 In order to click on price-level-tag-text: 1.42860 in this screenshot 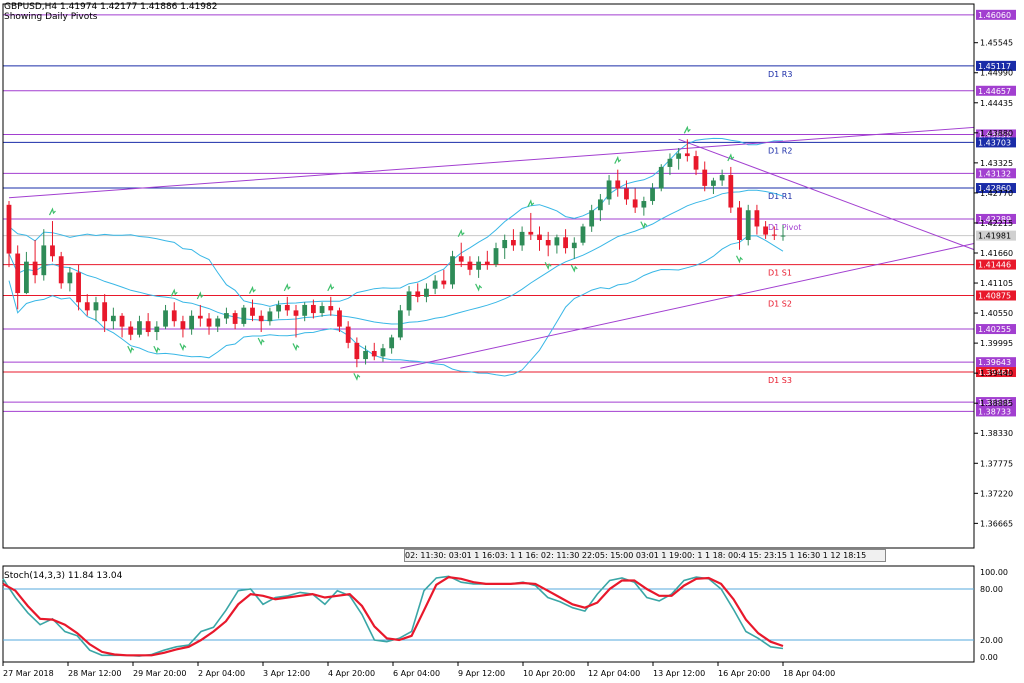, I will do `click(994, 188)`.